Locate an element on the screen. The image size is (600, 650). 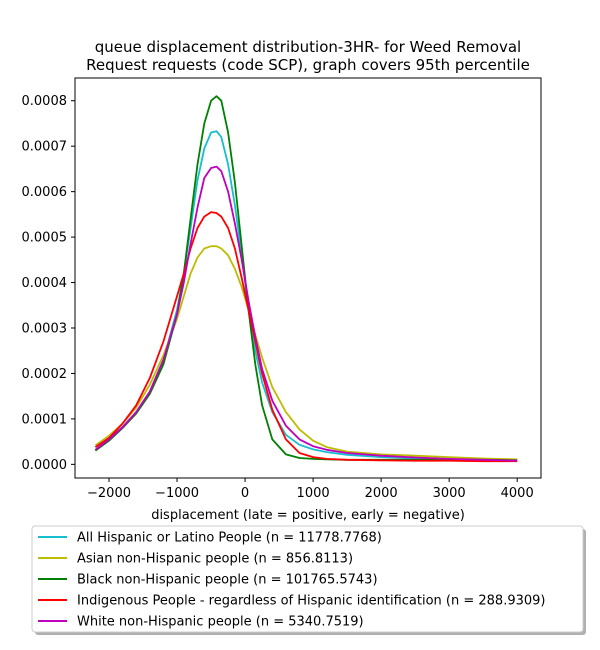
y-tick-label: 0.0006 is located at coordinates (45, 192).